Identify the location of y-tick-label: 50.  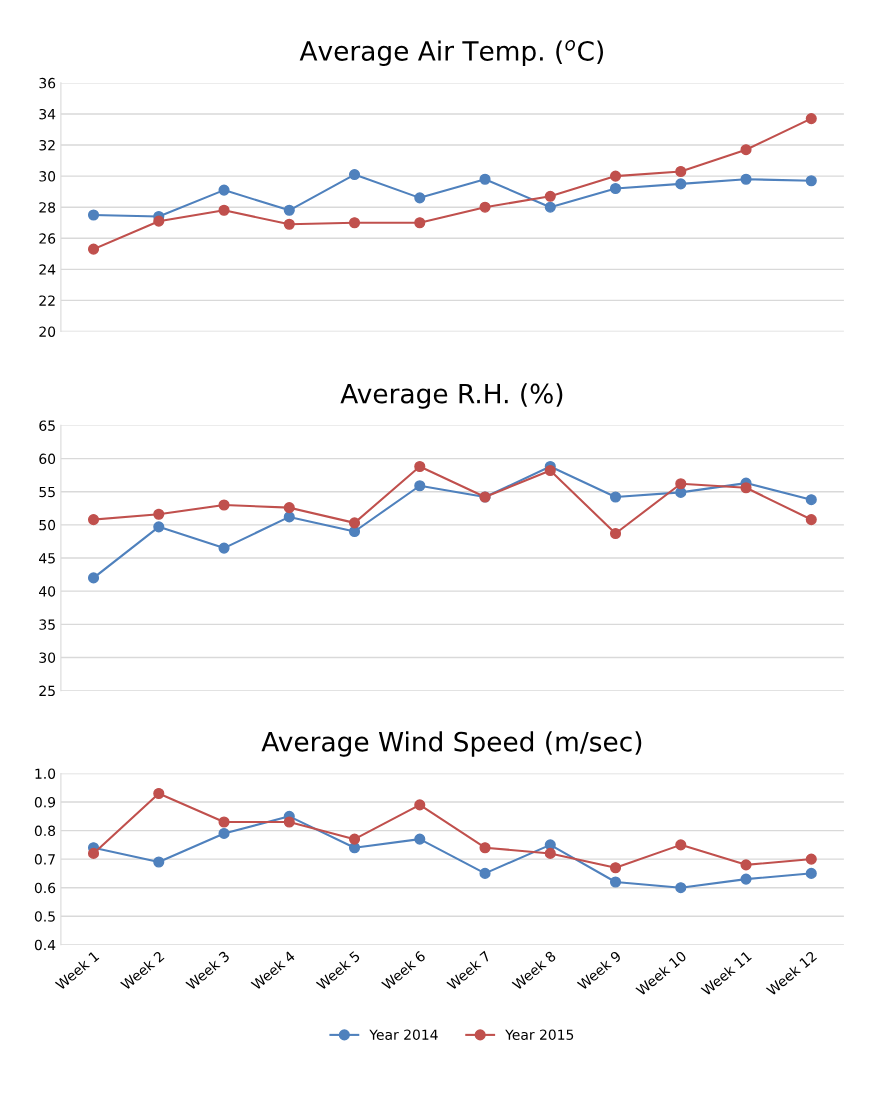
(47, 525).